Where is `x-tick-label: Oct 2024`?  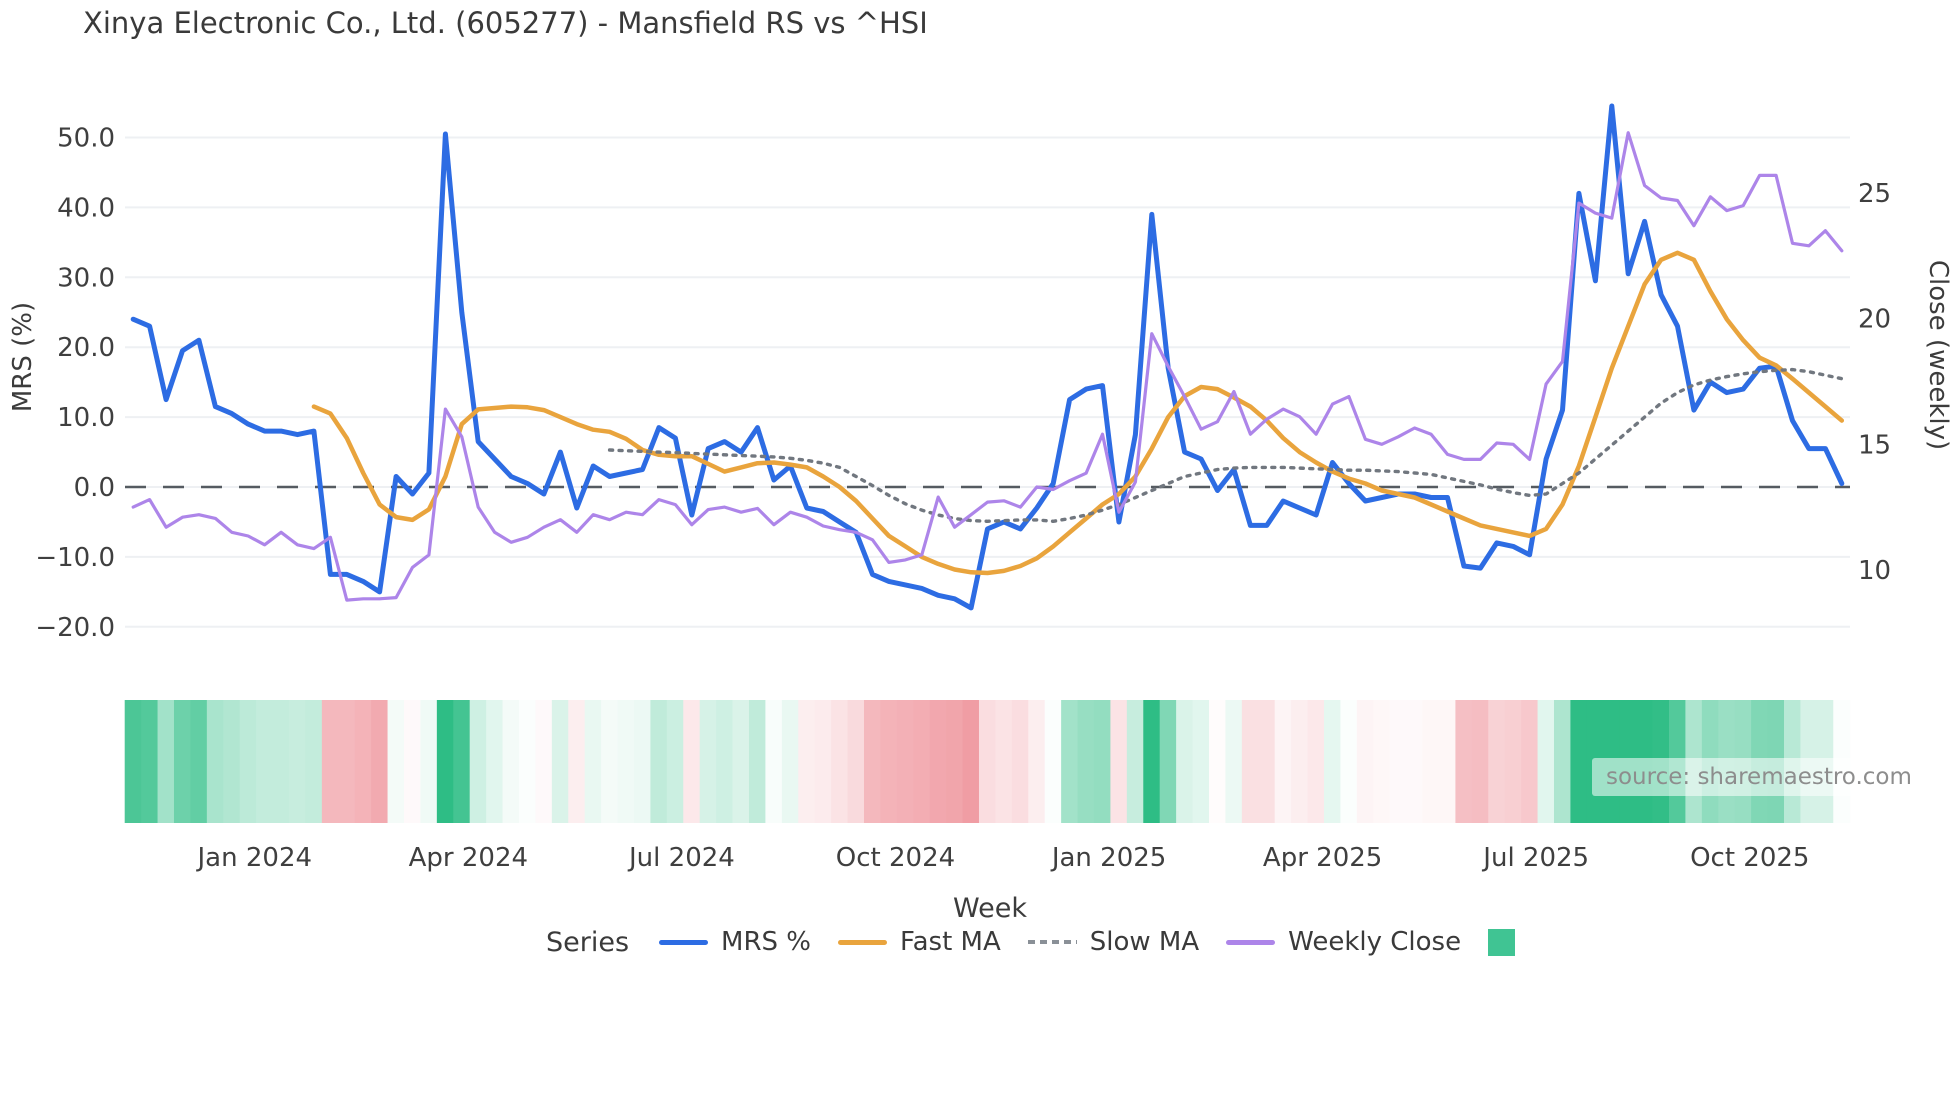
x-tick-label: Oct 2024 is located at coordinates (895, 858).